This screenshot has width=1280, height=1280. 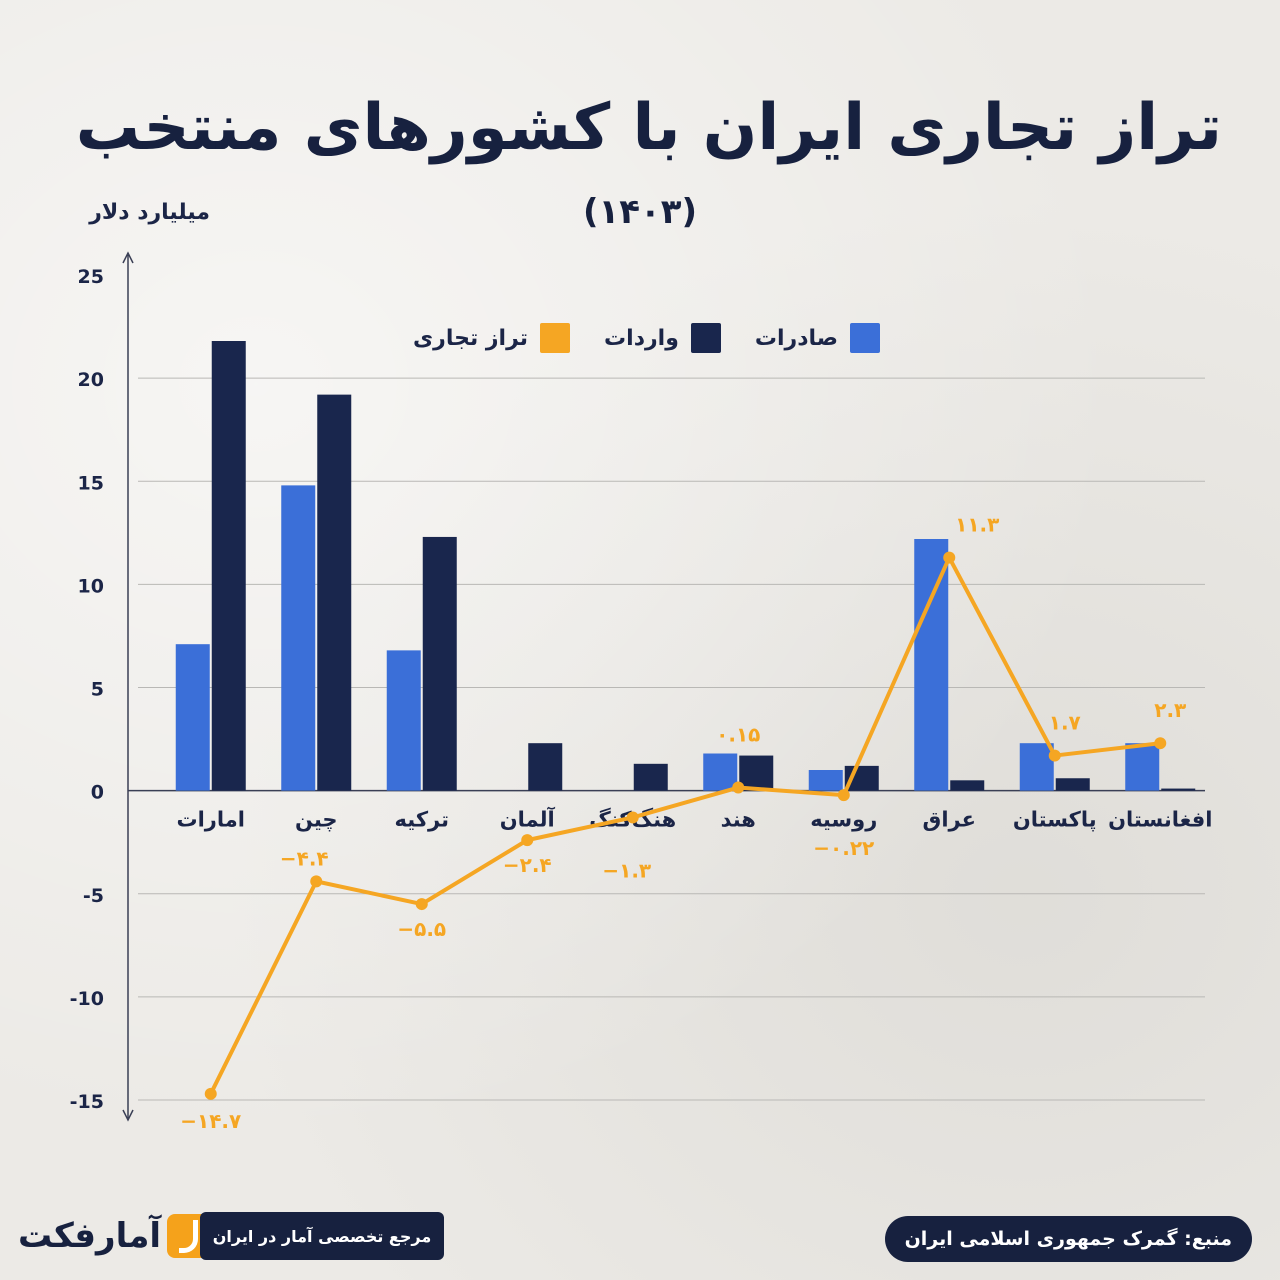 What do you see at coordinates (738, 820) in the screenshot?
I see `x-tick-label: هند` at bounding box center [738, 820].